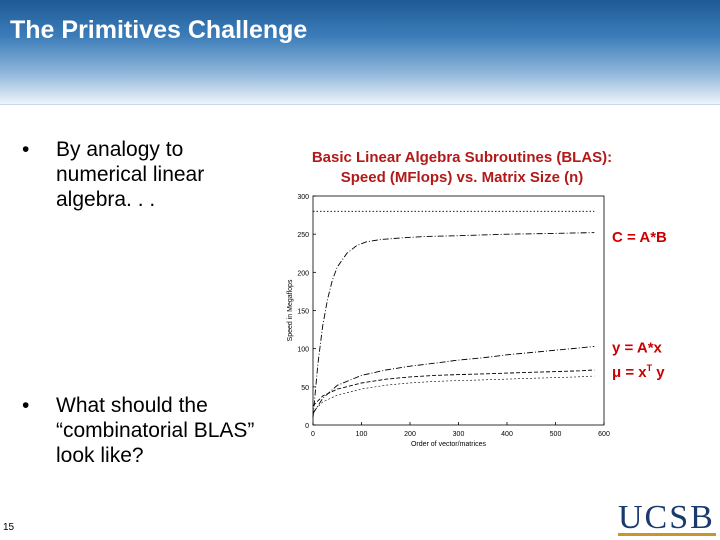  I want to click on series-annotation-2: μ = xT y, so click(638, 372).